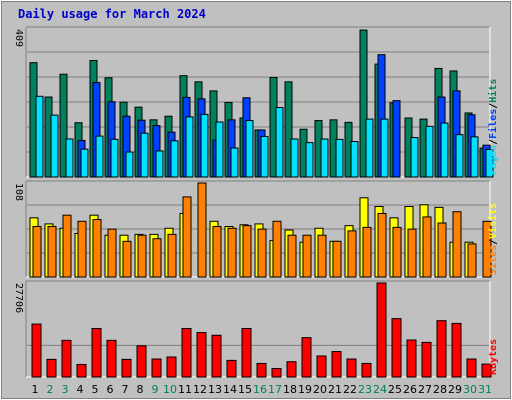  What do you see at coordinates (65, 389) in the screenshot?
I see `x-tick-label: 3` at bounding box center [65, 389].